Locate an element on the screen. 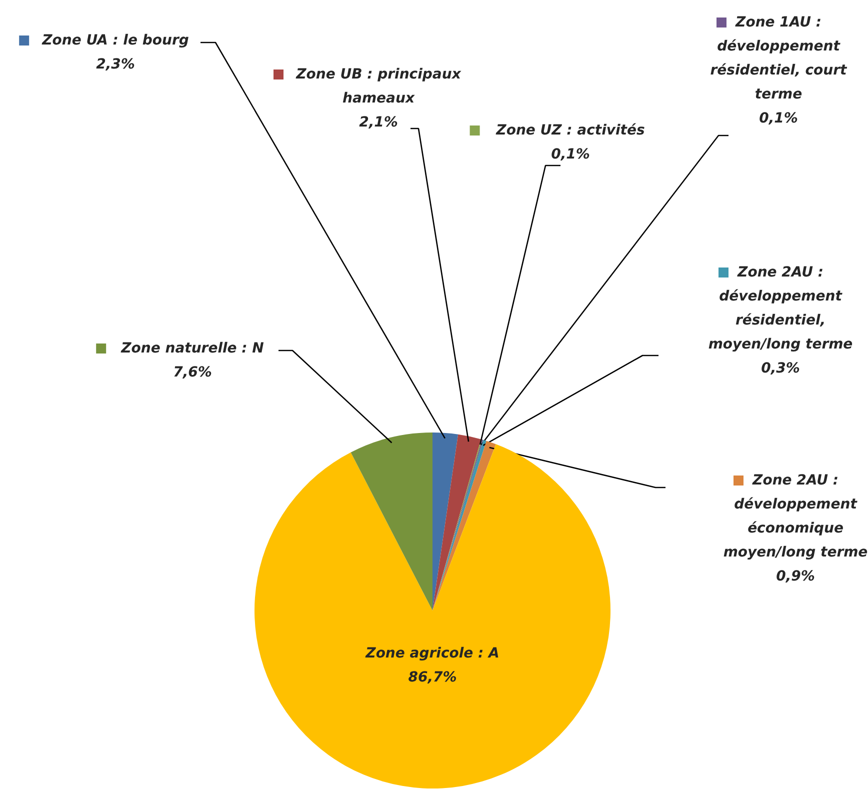 The height and width of the screenshot is (790, 868). data-label: 86,7% is located at coordinates (432, 678).